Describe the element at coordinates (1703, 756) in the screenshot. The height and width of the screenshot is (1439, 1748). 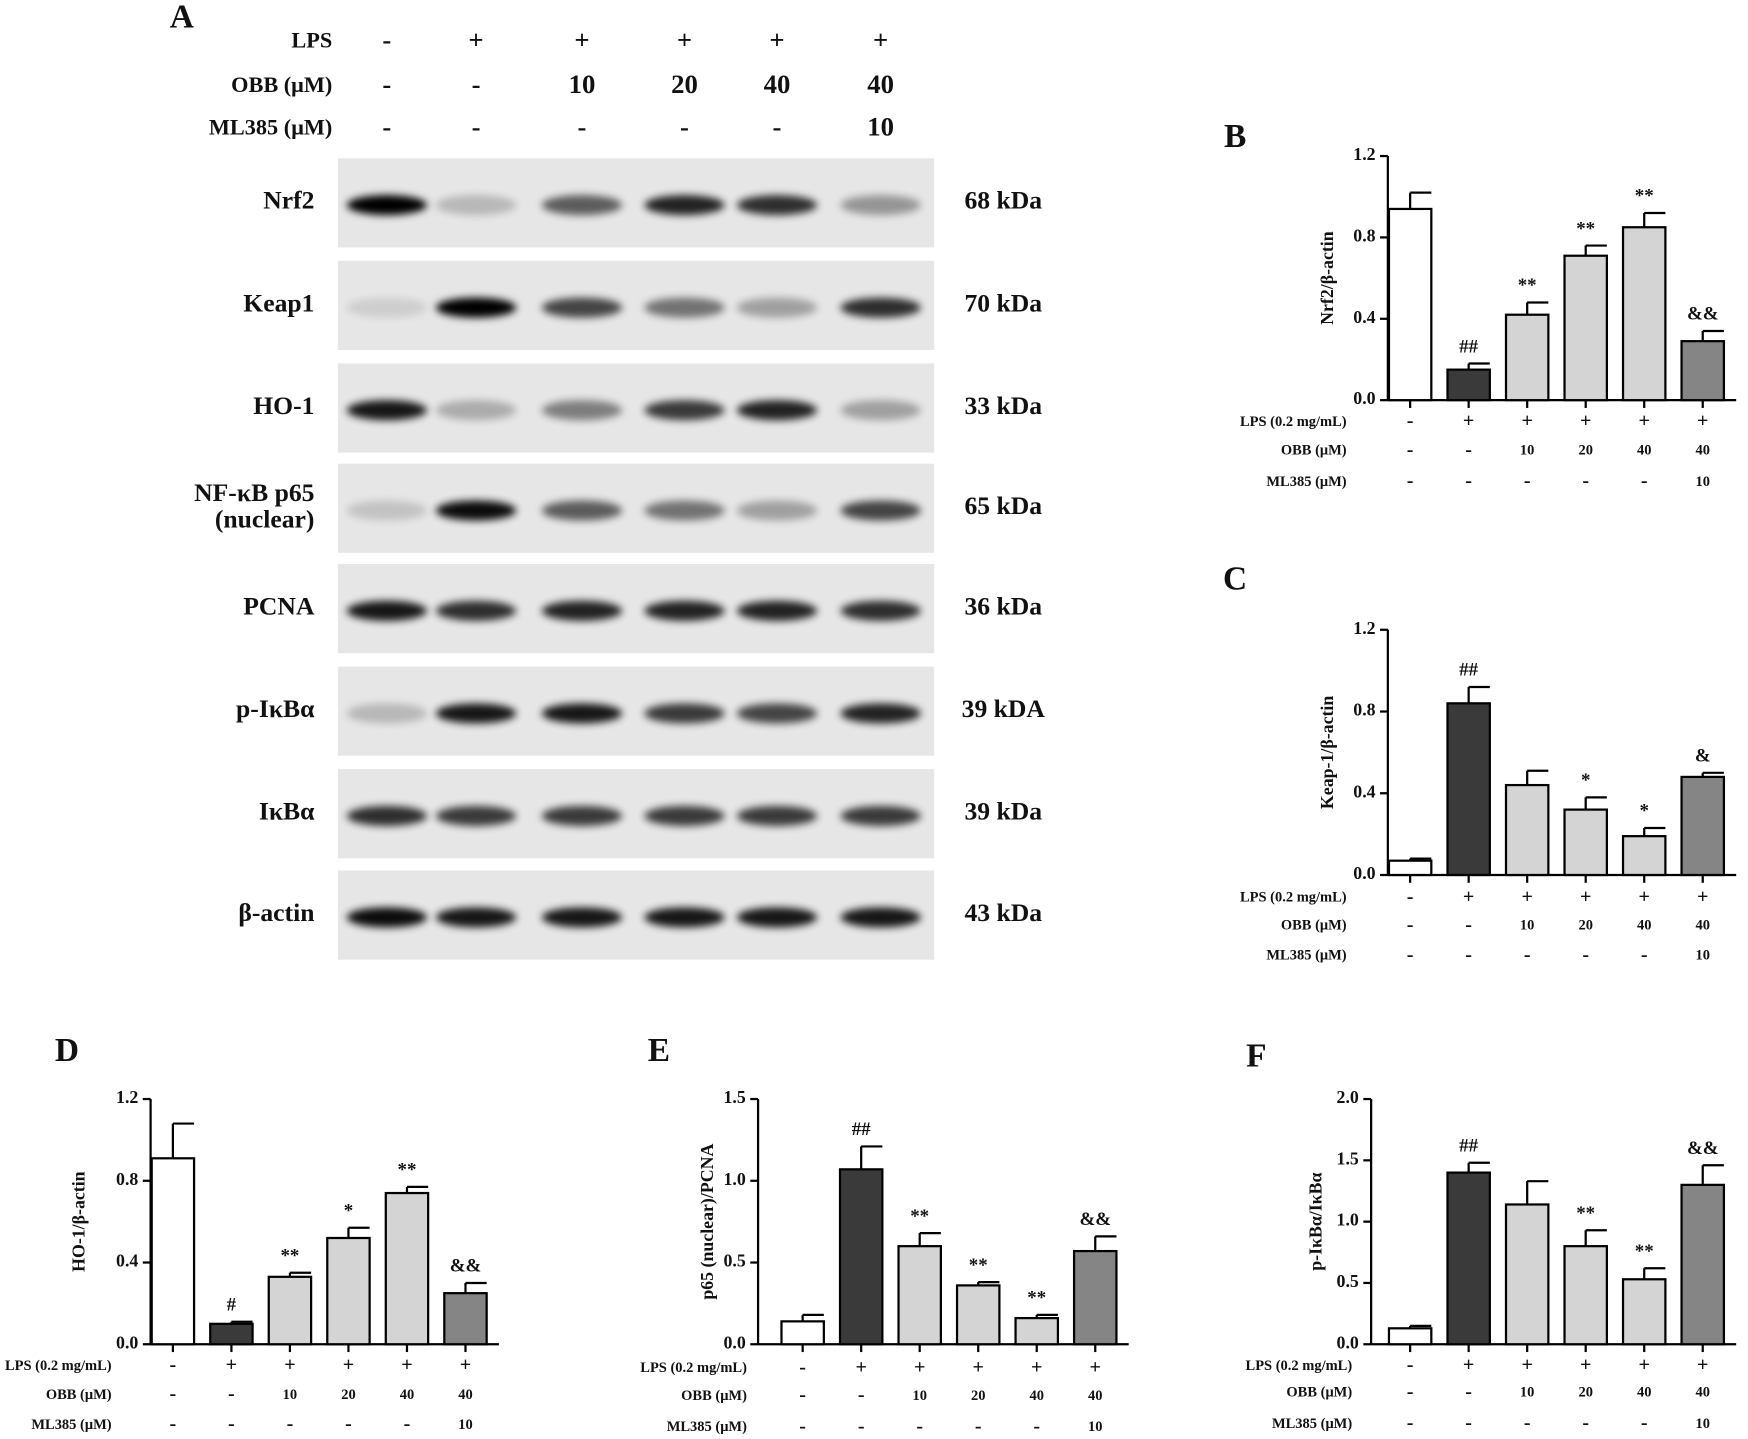
I see `significance-mark: &` at that location.